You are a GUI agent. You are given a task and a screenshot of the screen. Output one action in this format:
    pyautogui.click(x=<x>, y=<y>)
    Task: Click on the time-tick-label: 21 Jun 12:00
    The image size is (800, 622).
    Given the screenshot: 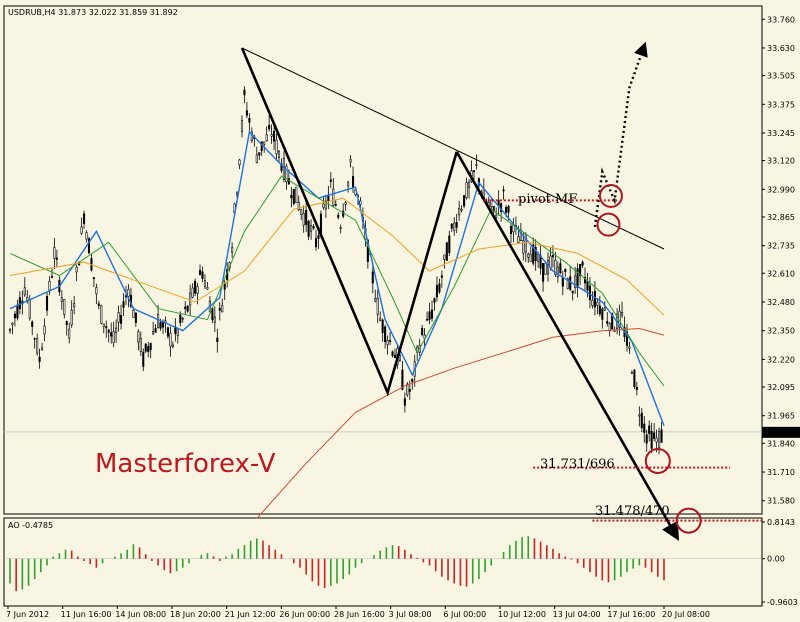 What is the action you would take?
    pyautogui.click(x=250, y=614)
    